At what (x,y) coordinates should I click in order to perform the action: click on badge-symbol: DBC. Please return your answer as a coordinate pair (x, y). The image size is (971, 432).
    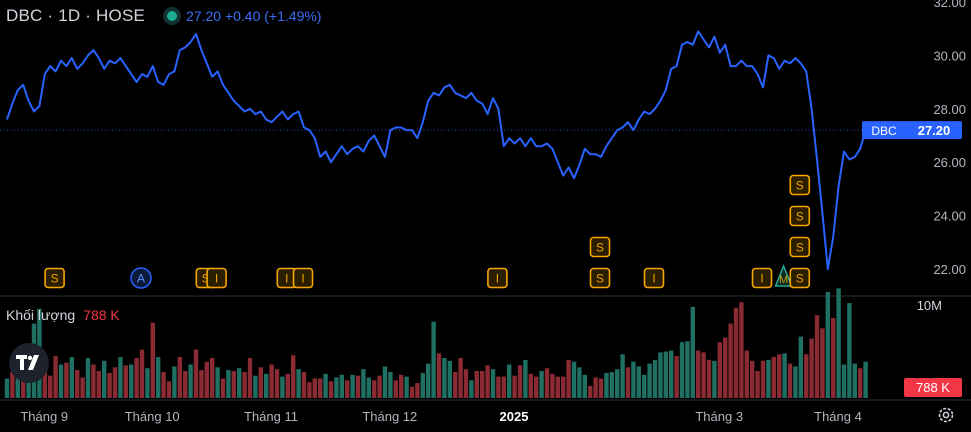
    Looking at the image, I should click on (884, 131).